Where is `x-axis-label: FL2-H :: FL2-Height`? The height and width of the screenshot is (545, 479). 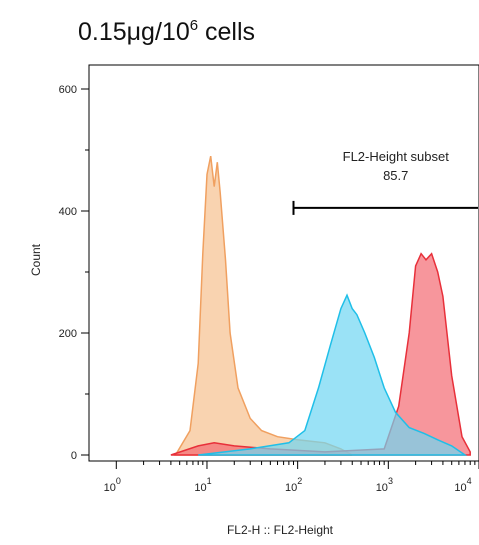 x-axis-label: FL2-H :: FL2-Height is located at coordinates (280, 530).